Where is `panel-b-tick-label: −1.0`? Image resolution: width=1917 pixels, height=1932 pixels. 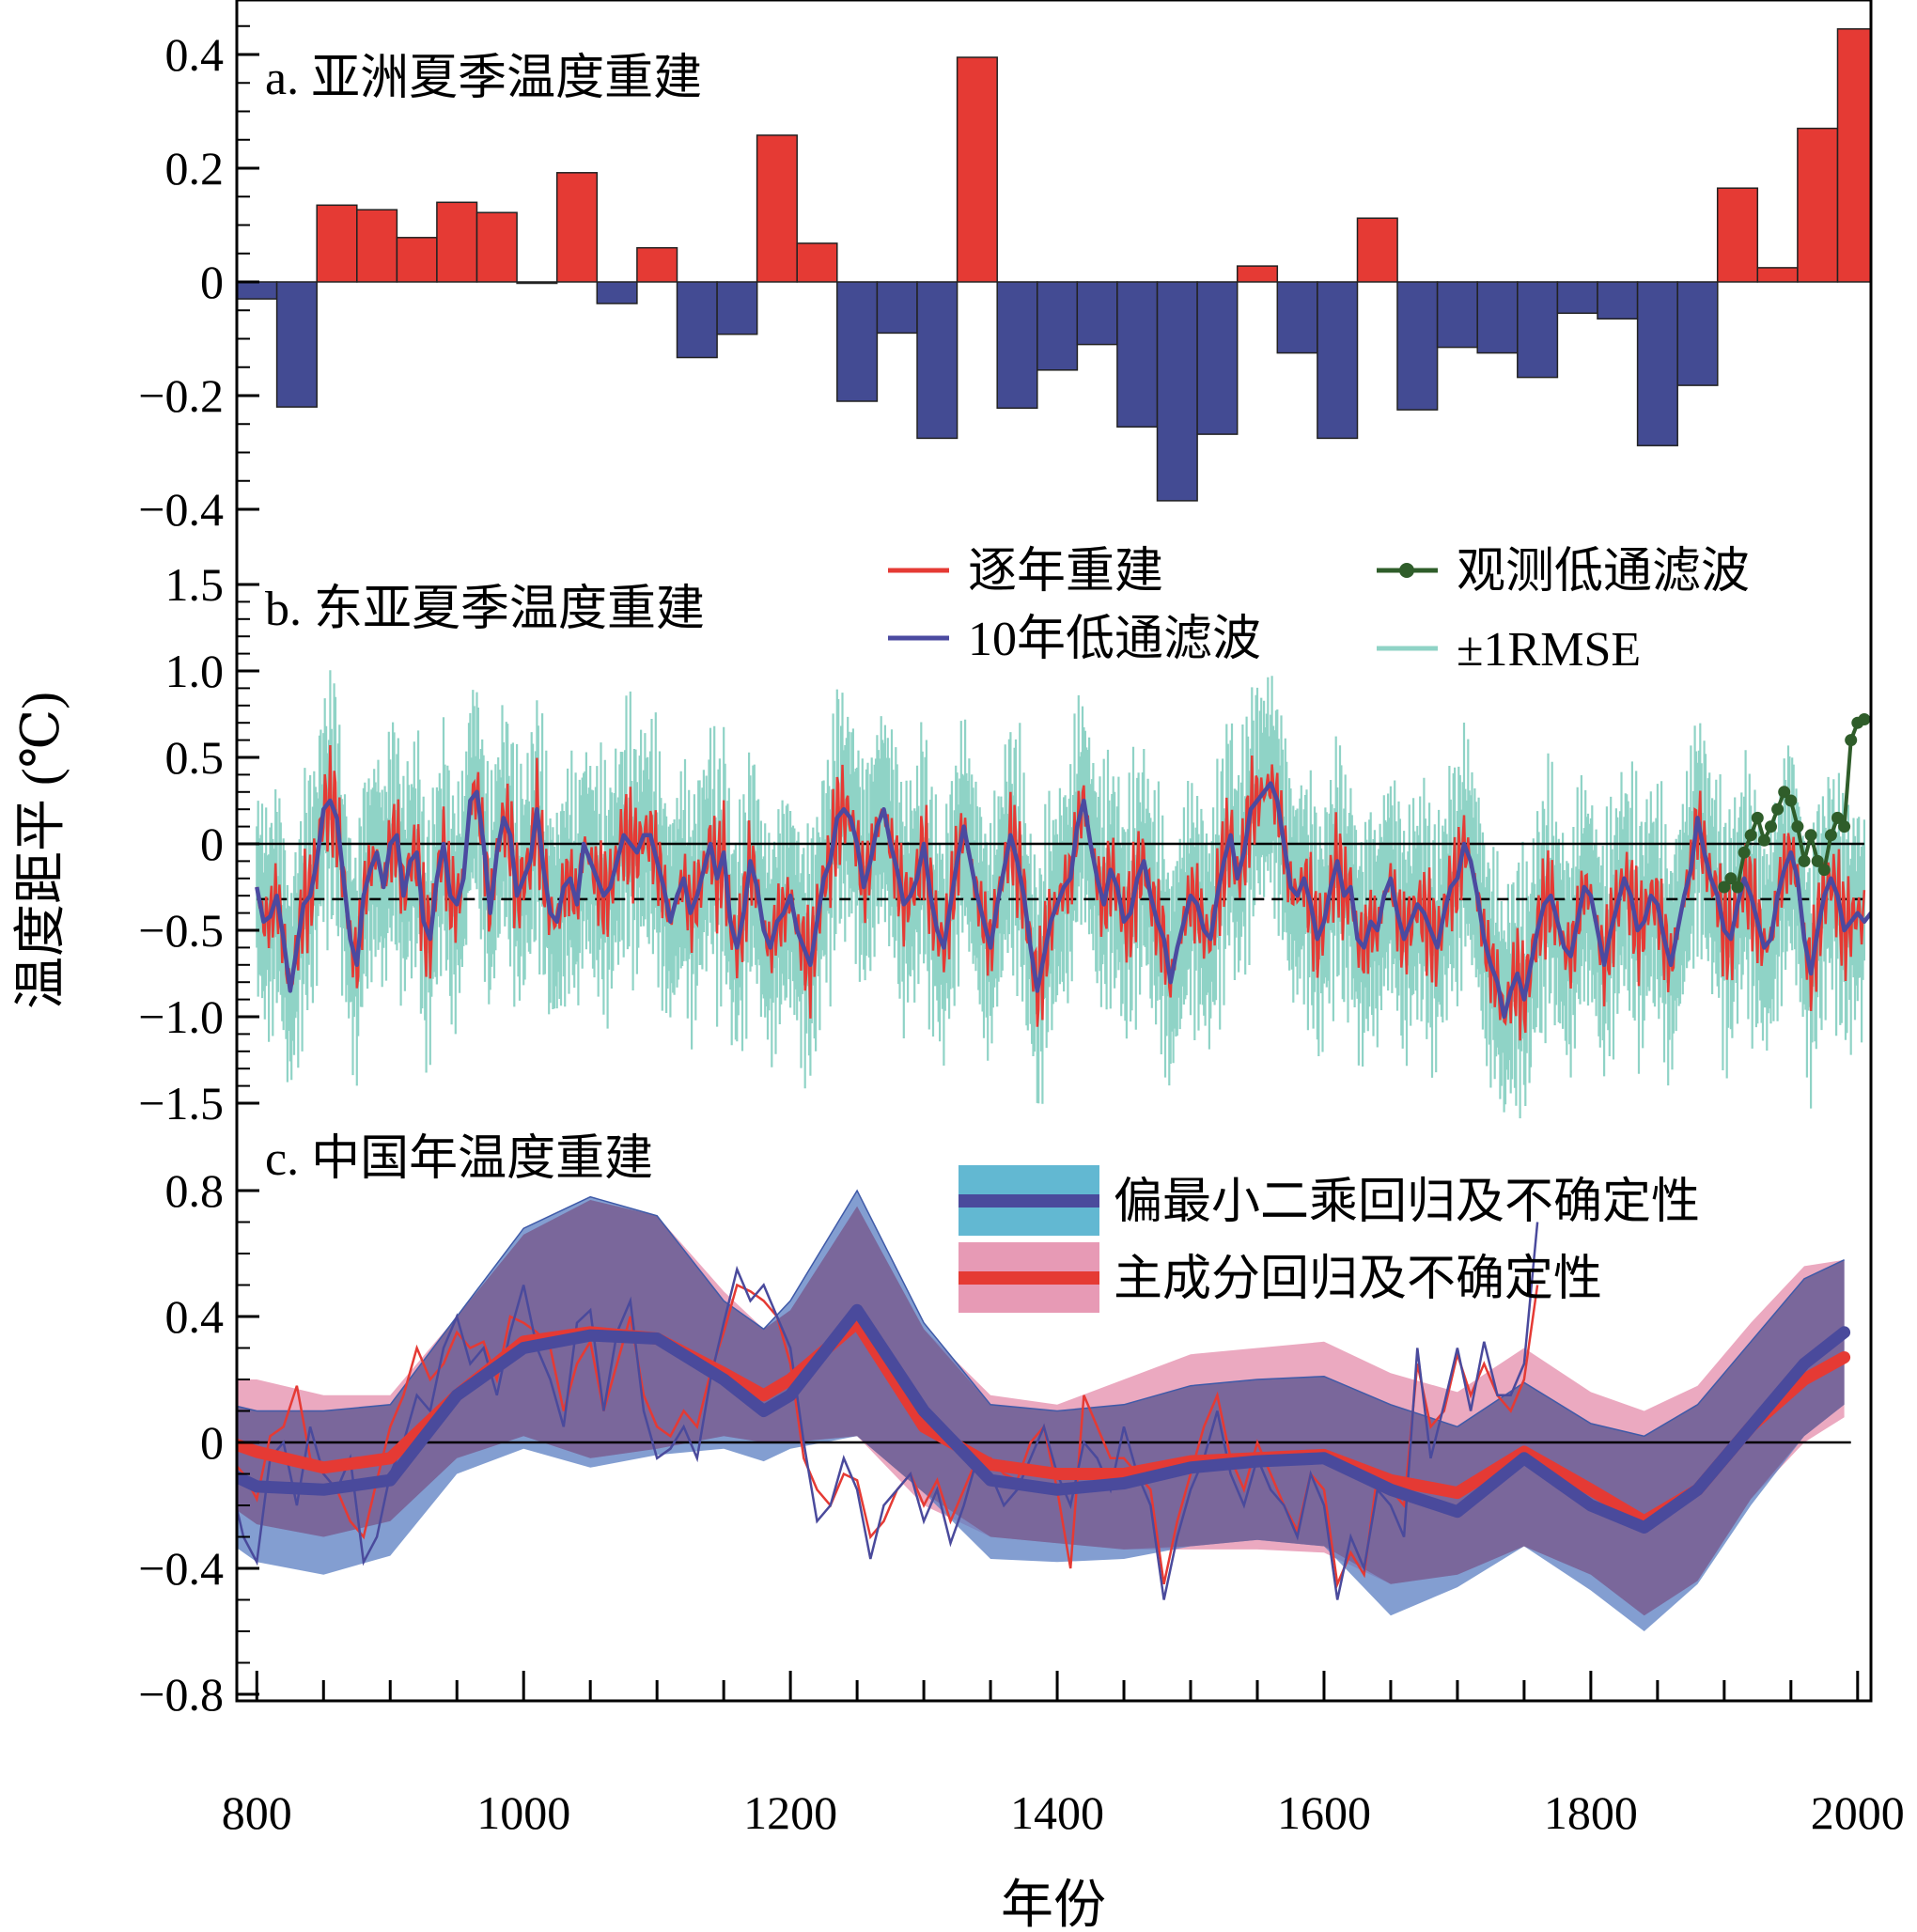
panel-b-tick-label: −1.0 is located at coordinates (181, 1016).